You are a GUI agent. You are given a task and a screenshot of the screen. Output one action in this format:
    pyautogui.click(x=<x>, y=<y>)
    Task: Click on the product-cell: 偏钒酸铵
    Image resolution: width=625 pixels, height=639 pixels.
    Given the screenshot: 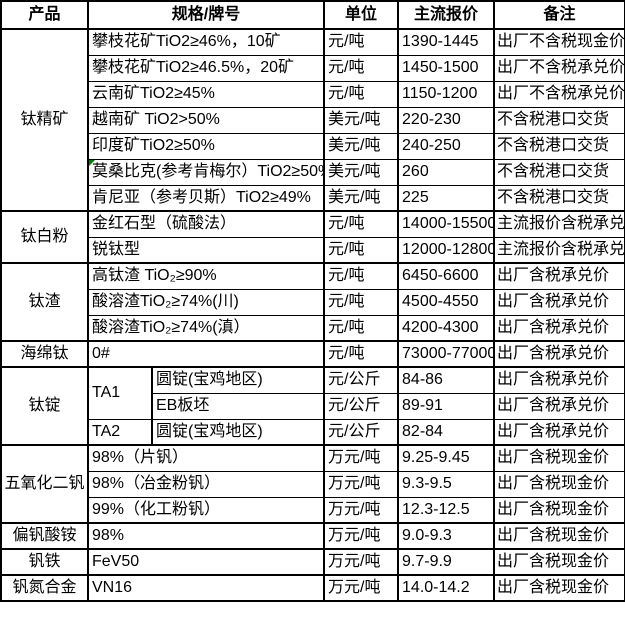 What is the action you would take?
    pyautogui.click(x=44, y=536)
    